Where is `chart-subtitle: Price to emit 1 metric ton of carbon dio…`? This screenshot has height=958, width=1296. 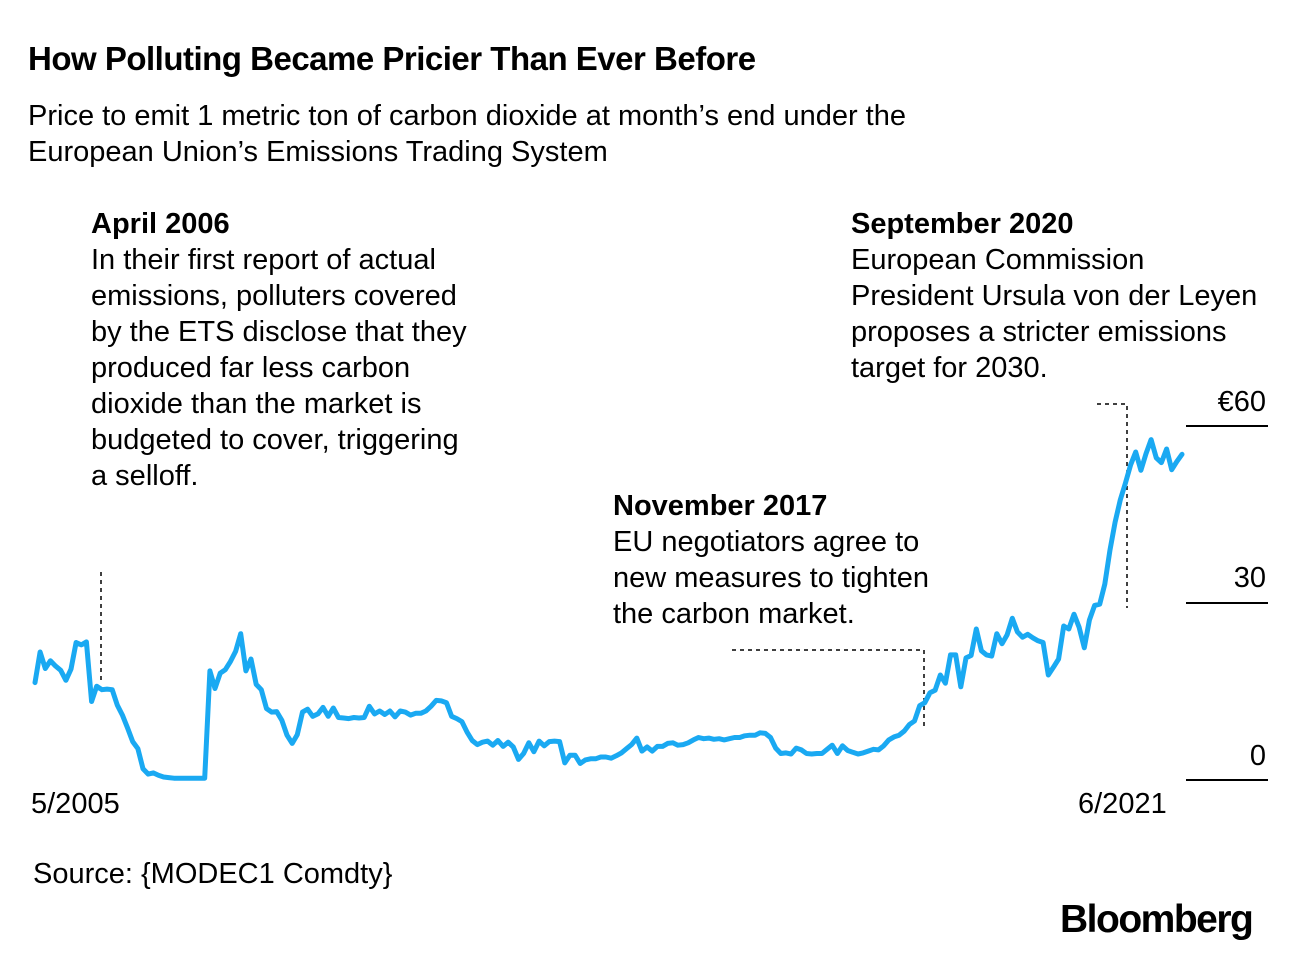
chart-subtitle: Price to emit 1 metric ton of carbon dio… is located at coordinates (467, 134).